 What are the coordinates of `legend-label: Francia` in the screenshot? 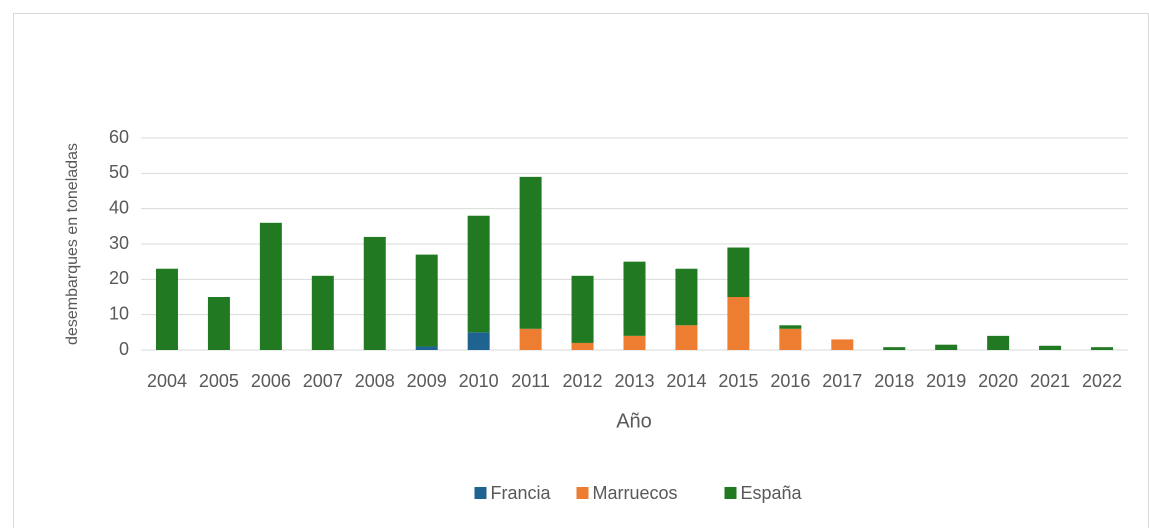 It's located at (521, 493).